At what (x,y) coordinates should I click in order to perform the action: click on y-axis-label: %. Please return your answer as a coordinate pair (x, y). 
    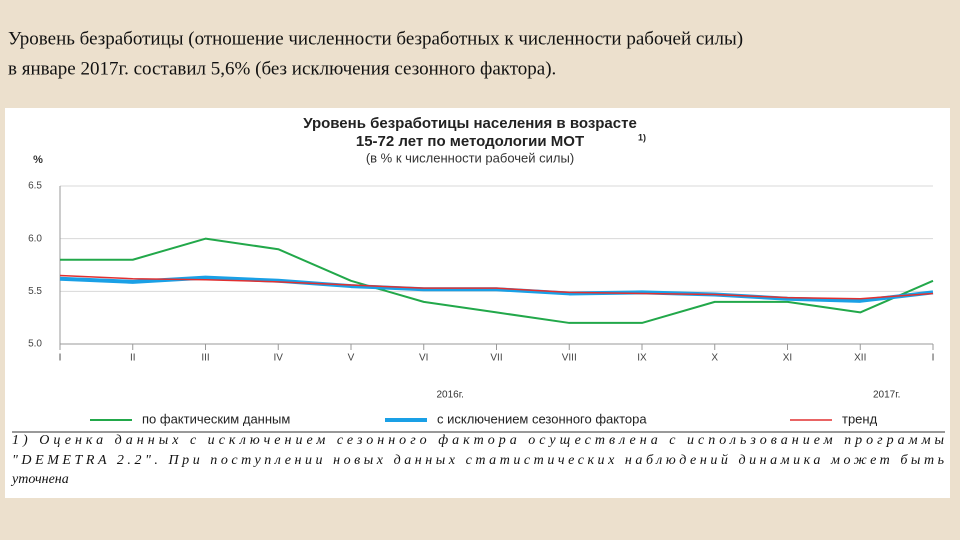
    Looking at the image, I should click on (38, 160).